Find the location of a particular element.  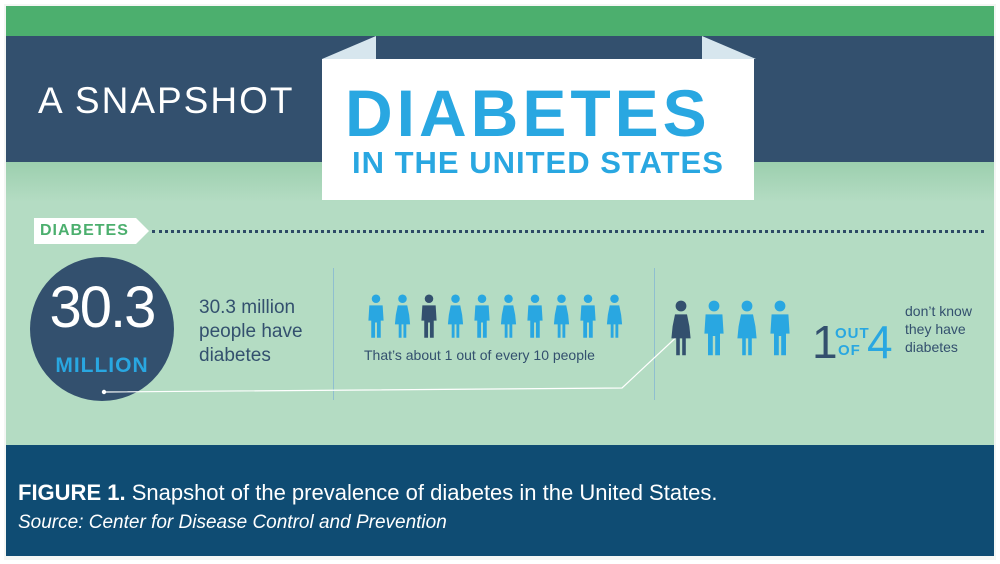

people-row-four is located at coordinates (730, 328).